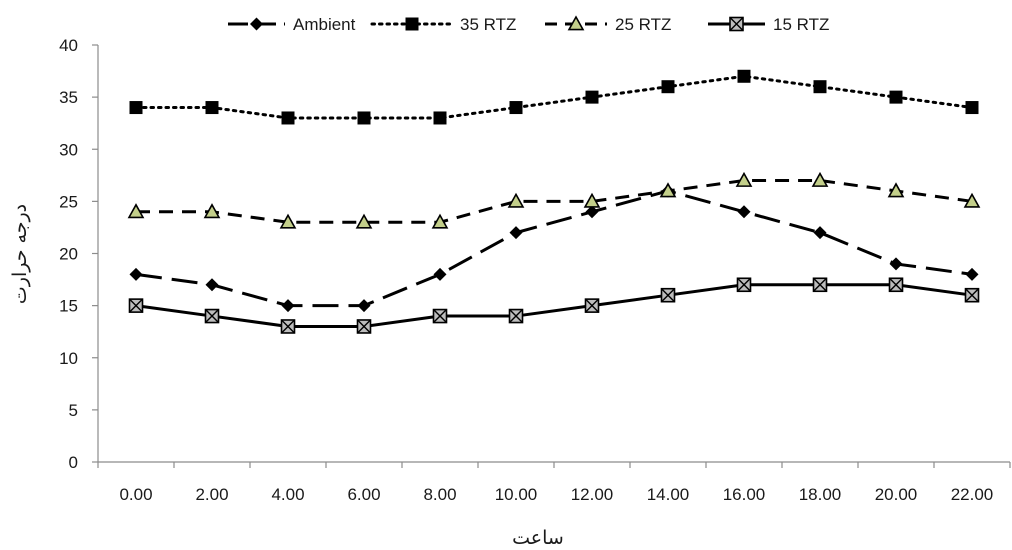  I want to click on series-35-rtz, so click(554, 97).